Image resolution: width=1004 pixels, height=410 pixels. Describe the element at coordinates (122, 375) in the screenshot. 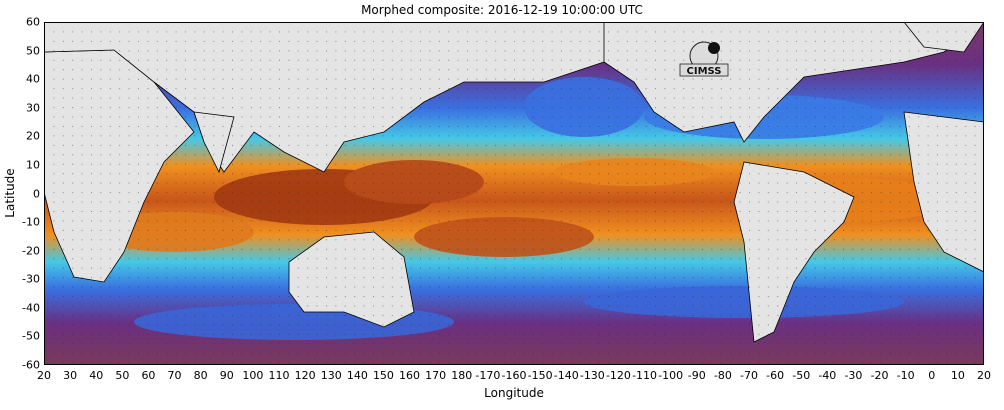

I see `x-tick-label: 50` at that location.